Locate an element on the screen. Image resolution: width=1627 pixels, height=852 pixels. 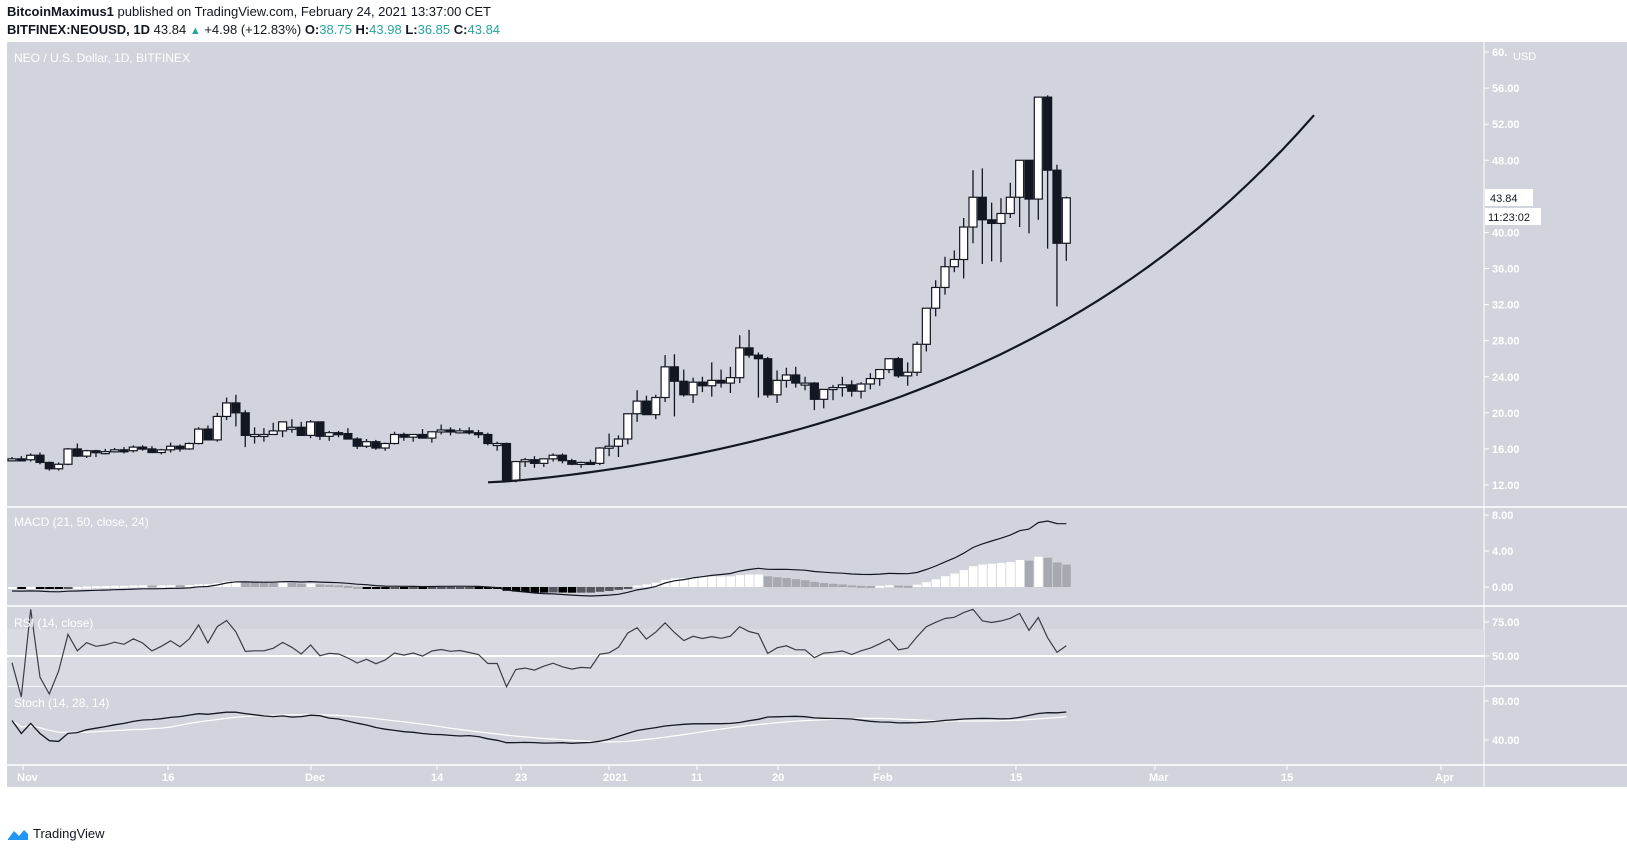
time-tick-label: 20 is located at coordinates (778, 778).